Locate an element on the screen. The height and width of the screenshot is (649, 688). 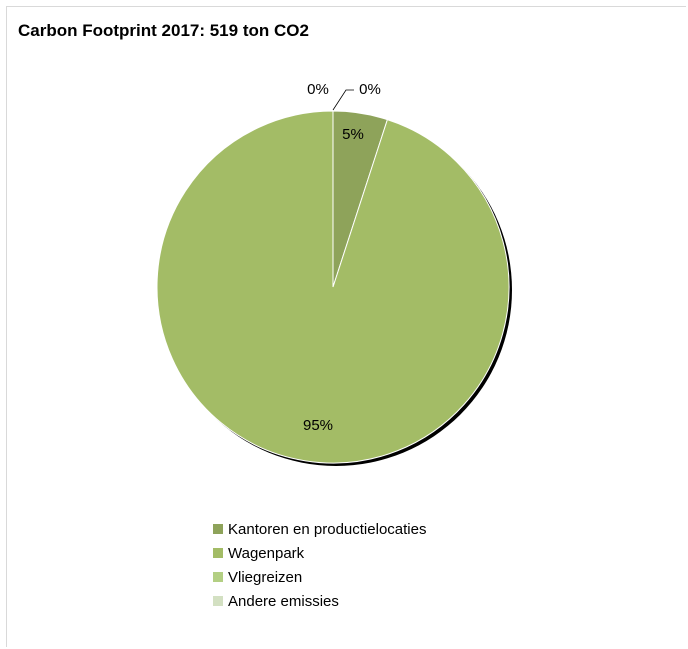
leader-line is located at coordinates (343, 100).